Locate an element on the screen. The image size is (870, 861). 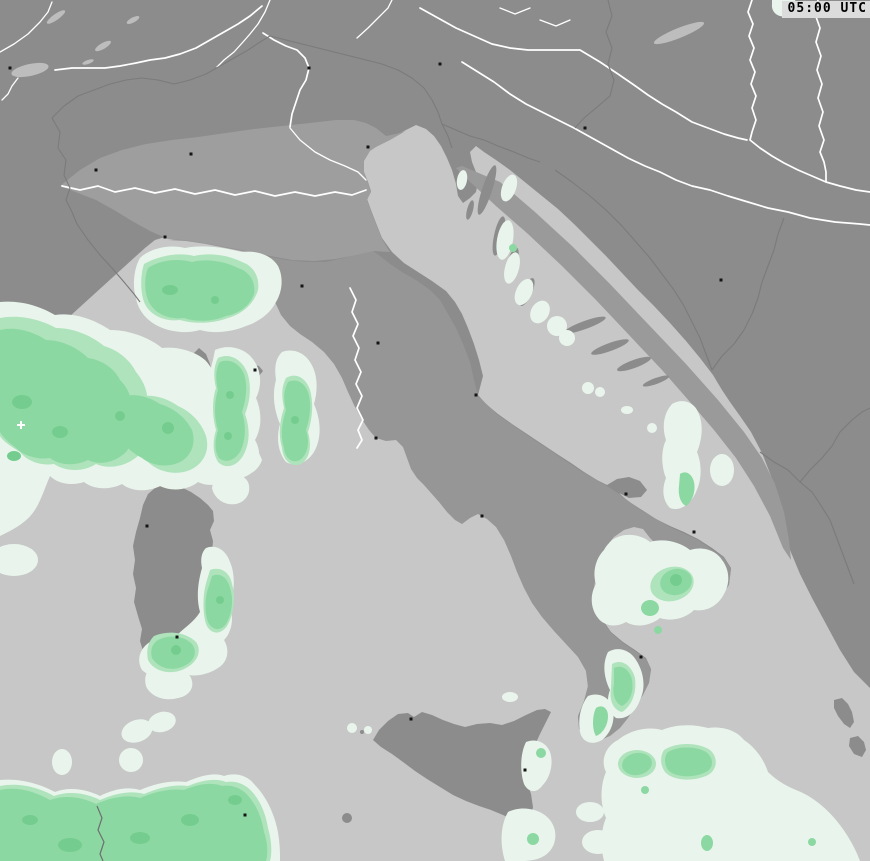
border-montenegro-serbia is located at coordinates (834, 445).